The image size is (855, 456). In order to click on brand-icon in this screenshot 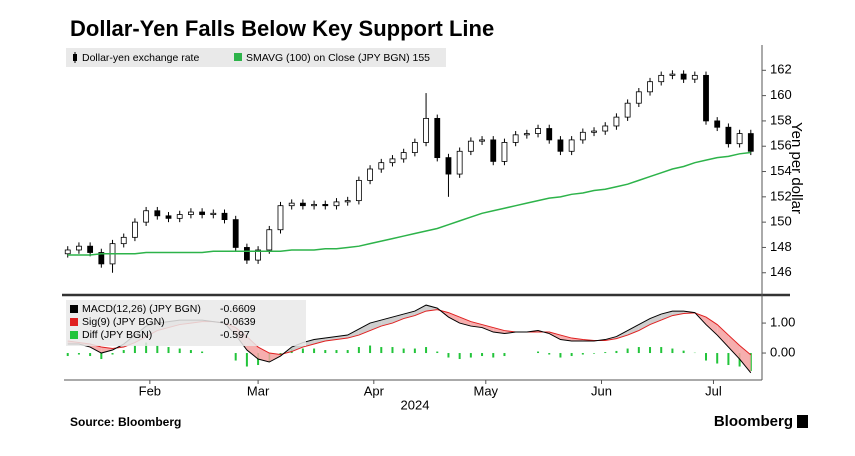, I will do `click(802, 421)`.